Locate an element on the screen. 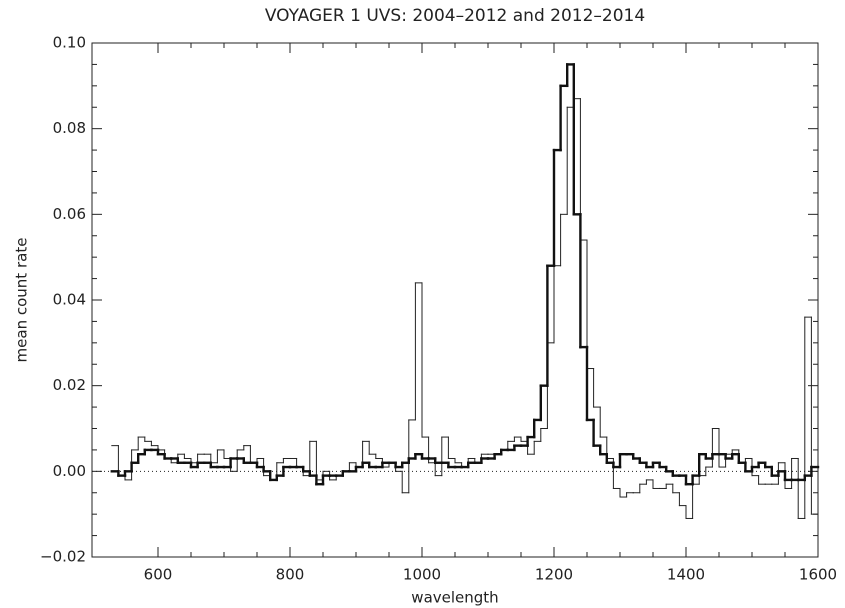 The width and height of the screenshot is (845, 608). y-tick-label: 0.08 is located at coordinates (69, 128).